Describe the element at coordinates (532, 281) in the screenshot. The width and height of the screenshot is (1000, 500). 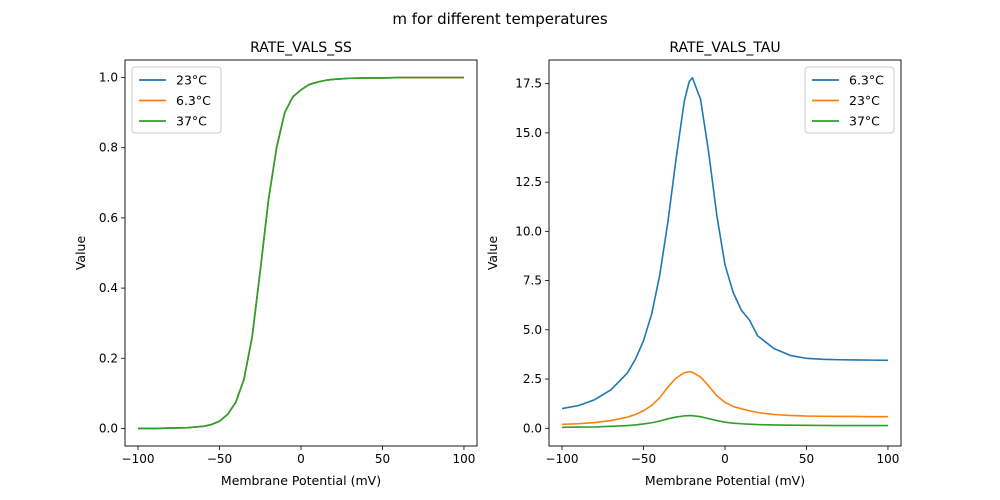
I see `y-tick-label: 7.5` at that location.